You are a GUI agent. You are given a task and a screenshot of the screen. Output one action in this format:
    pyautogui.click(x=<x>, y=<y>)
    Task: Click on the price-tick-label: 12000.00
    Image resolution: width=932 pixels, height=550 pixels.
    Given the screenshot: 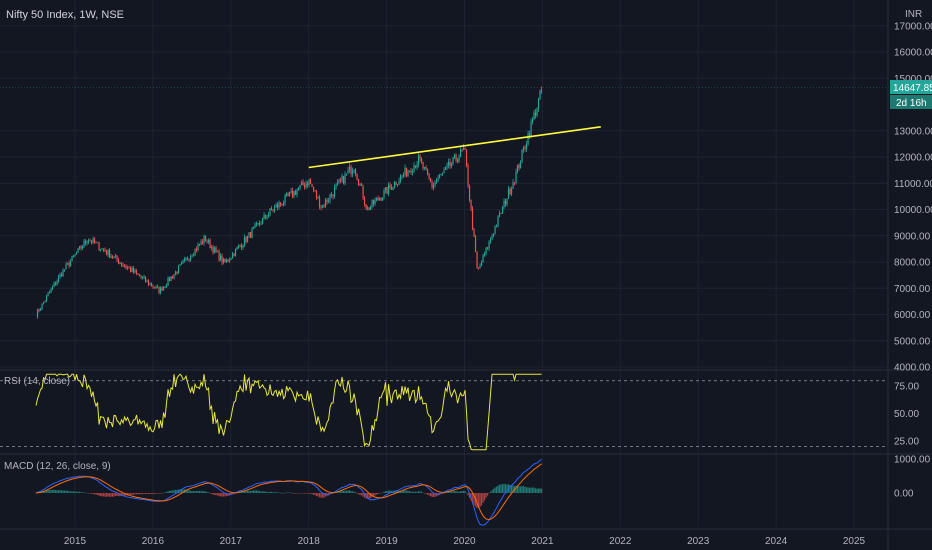 What is the action you would take?
    pyautogui.click(x=913, y=158)
    